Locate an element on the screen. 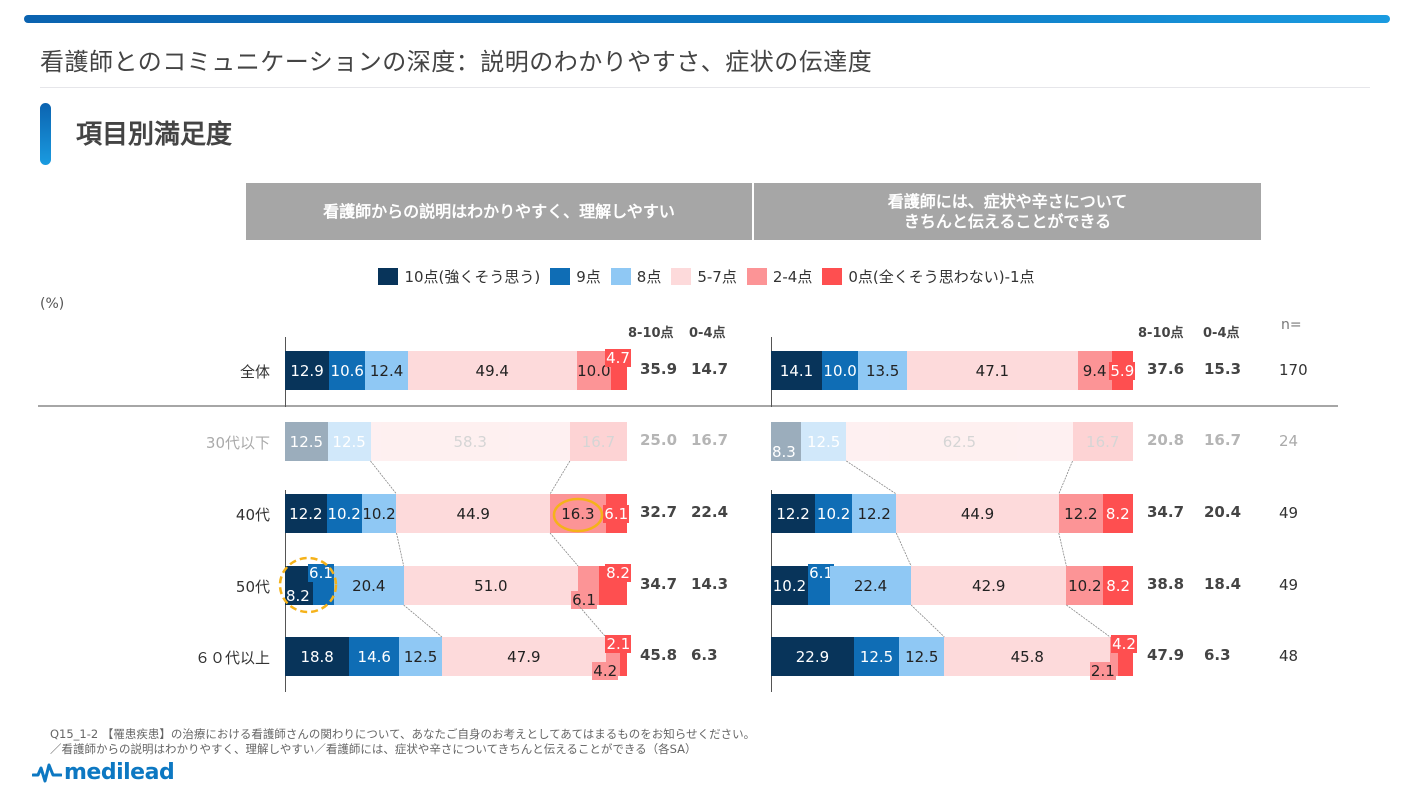 The width and height of the screenshot is (1413, 795). bar-segment: 10.0 is located at coordinates (593, 370).